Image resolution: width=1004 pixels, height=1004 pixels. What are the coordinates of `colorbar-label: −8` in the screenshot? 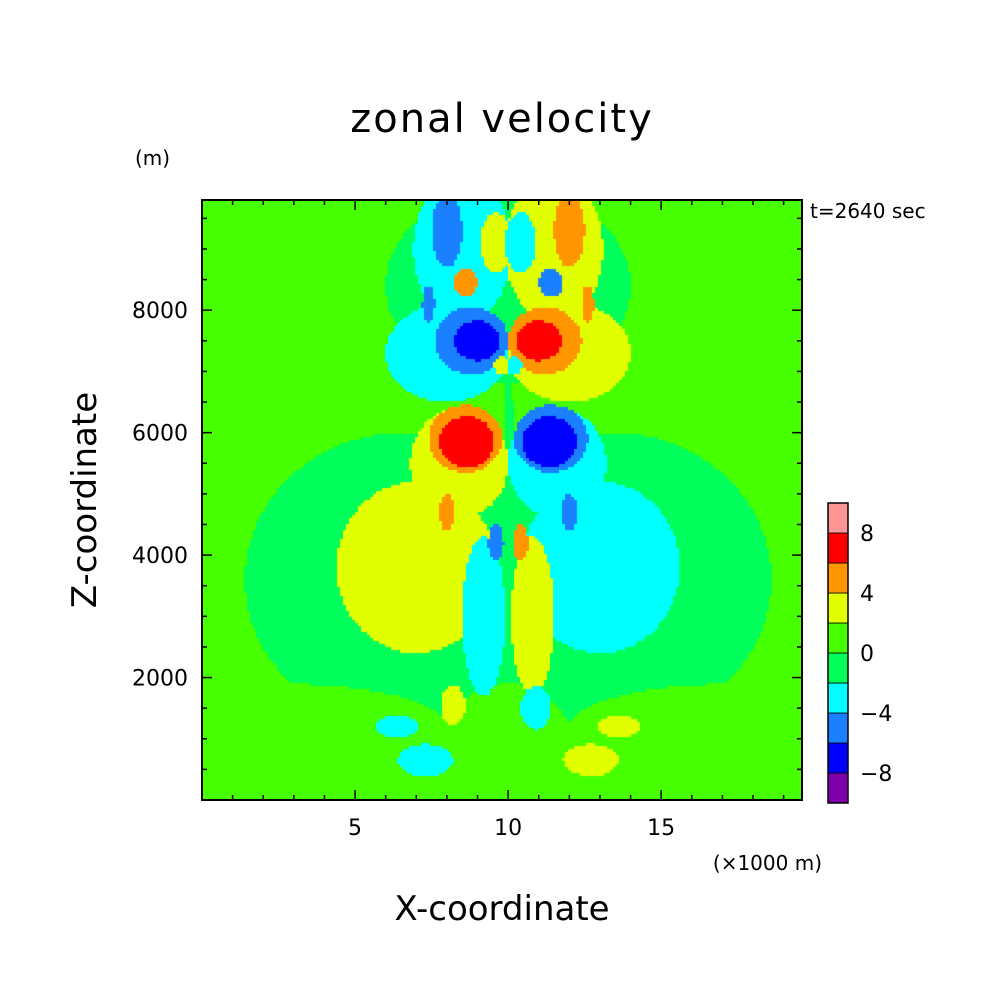 It's located at (876, 774).